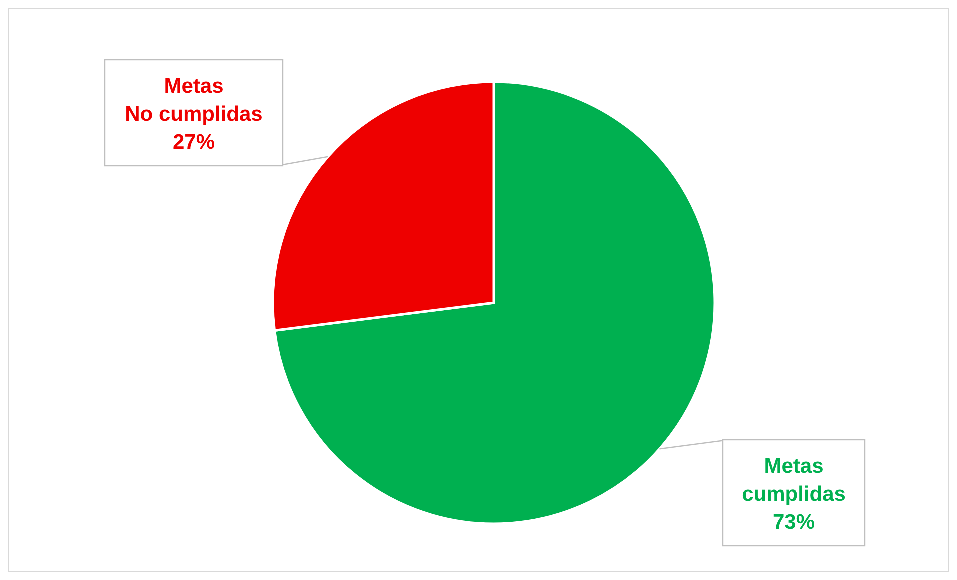 This screenshot has height=580, width=957. I want to click on slice-label: Metas cumplidas, so click(794, 480).